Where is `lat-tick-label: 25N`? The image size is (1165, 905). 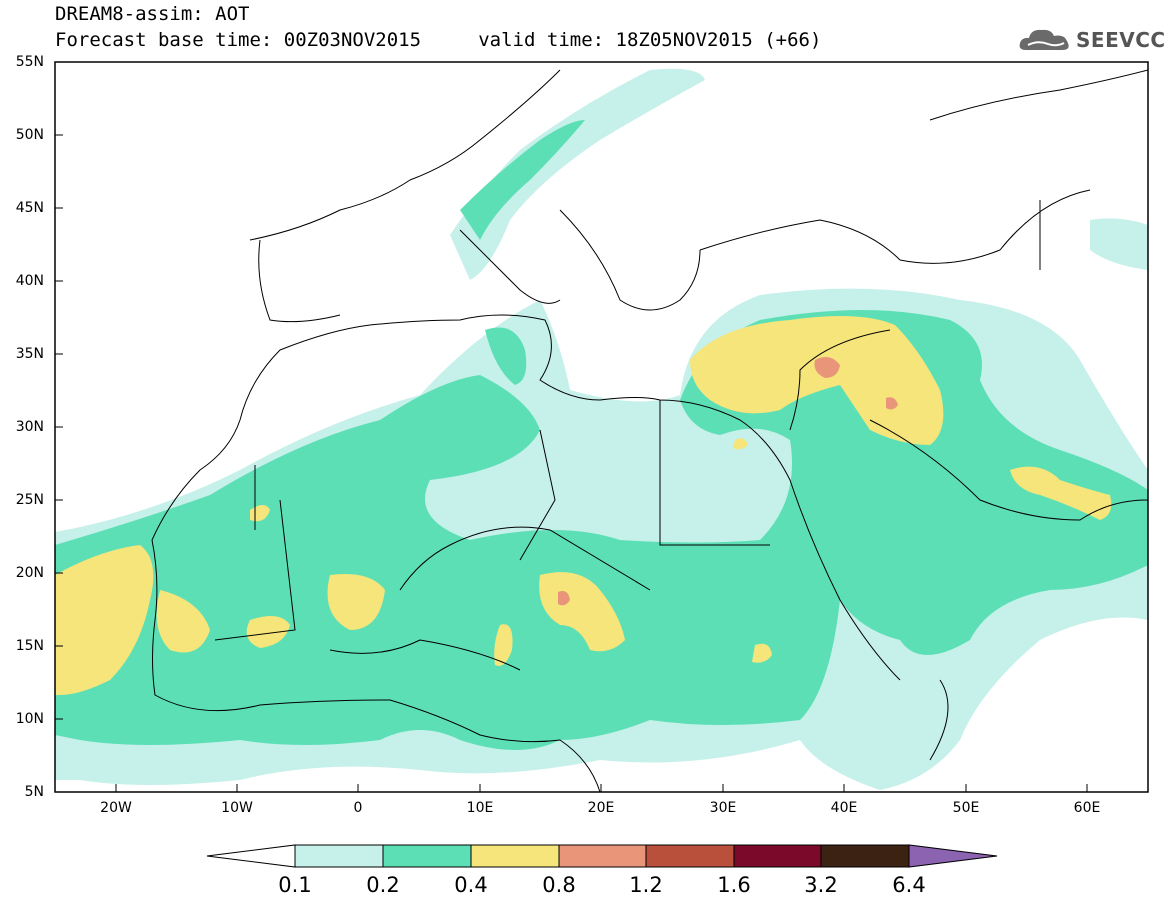 lat-tick-label: 25N is located at coordinates (29, 500).